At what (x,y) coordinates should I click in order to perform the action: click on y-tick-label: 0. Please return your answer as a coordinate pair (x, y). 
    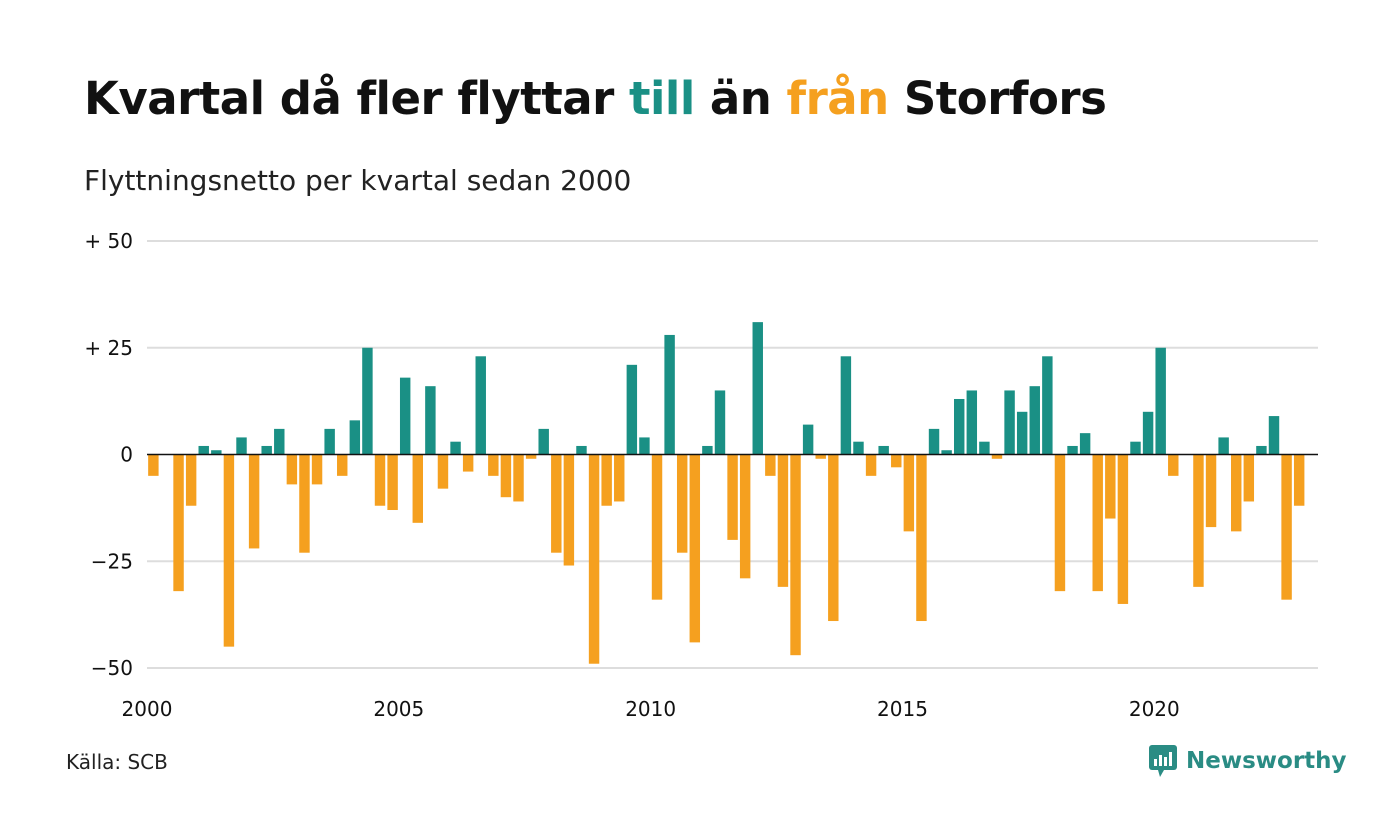
    Looking at the image, I should click on (126, 455).